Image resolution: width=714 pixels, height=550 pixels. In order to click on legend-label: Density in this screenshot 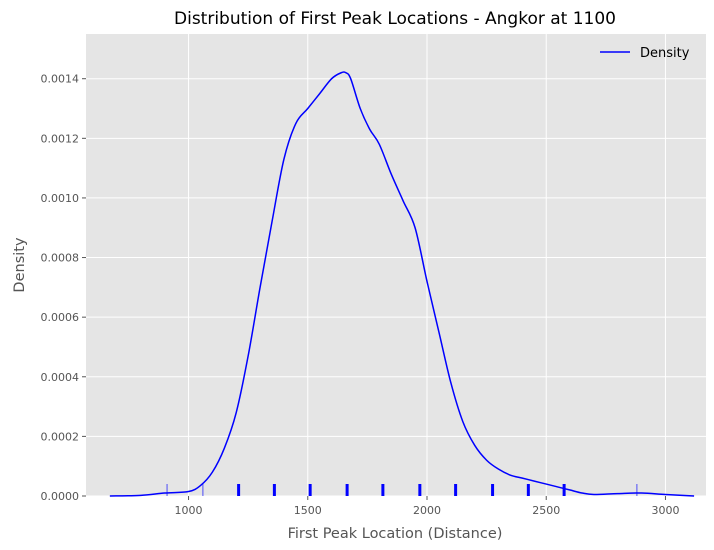, I will do `click(665, 53)`.